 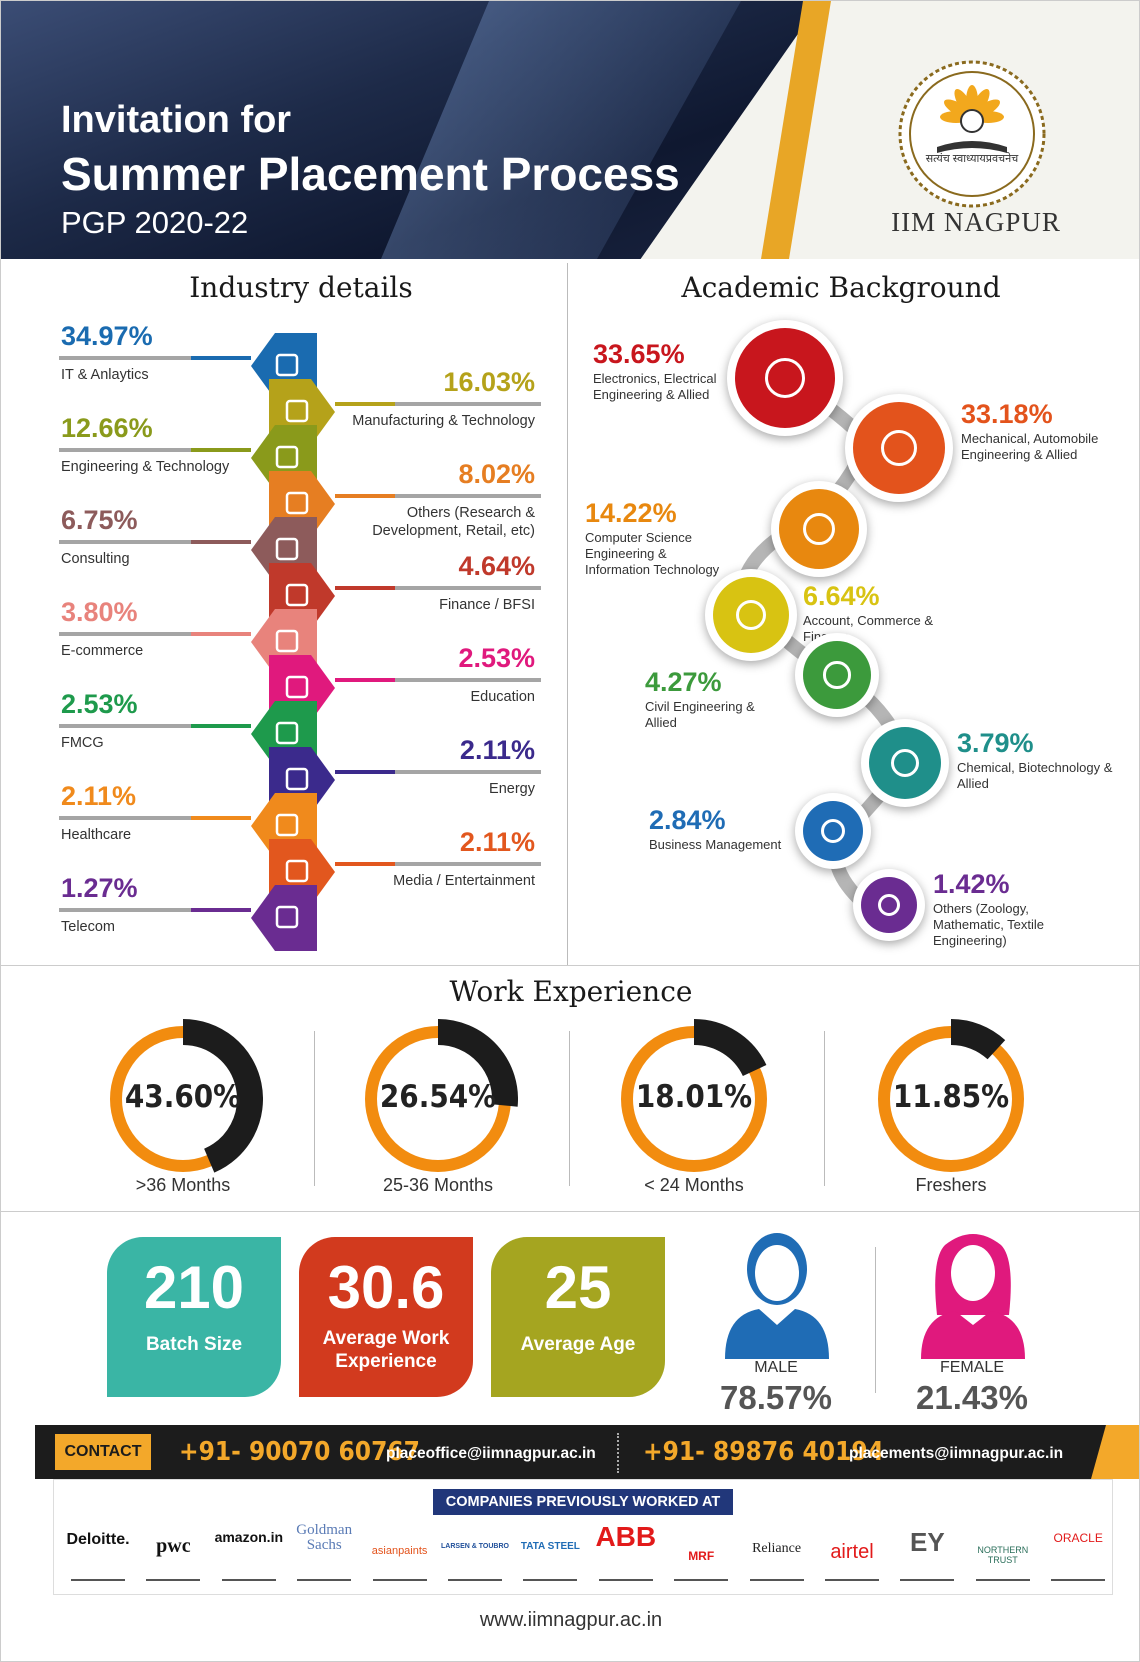 I want to click on academic-title: Academic Background, so click(x=841, y=287).